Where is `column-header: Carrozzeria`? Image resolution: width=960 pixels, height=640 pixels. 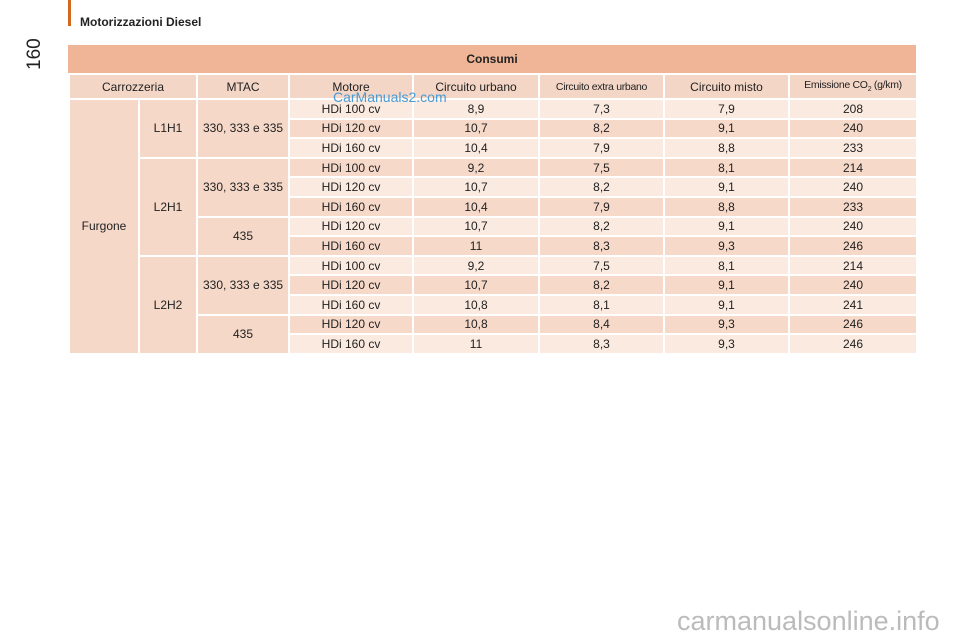
column-header: Carrozzeria is located at coordinates (133, 86).